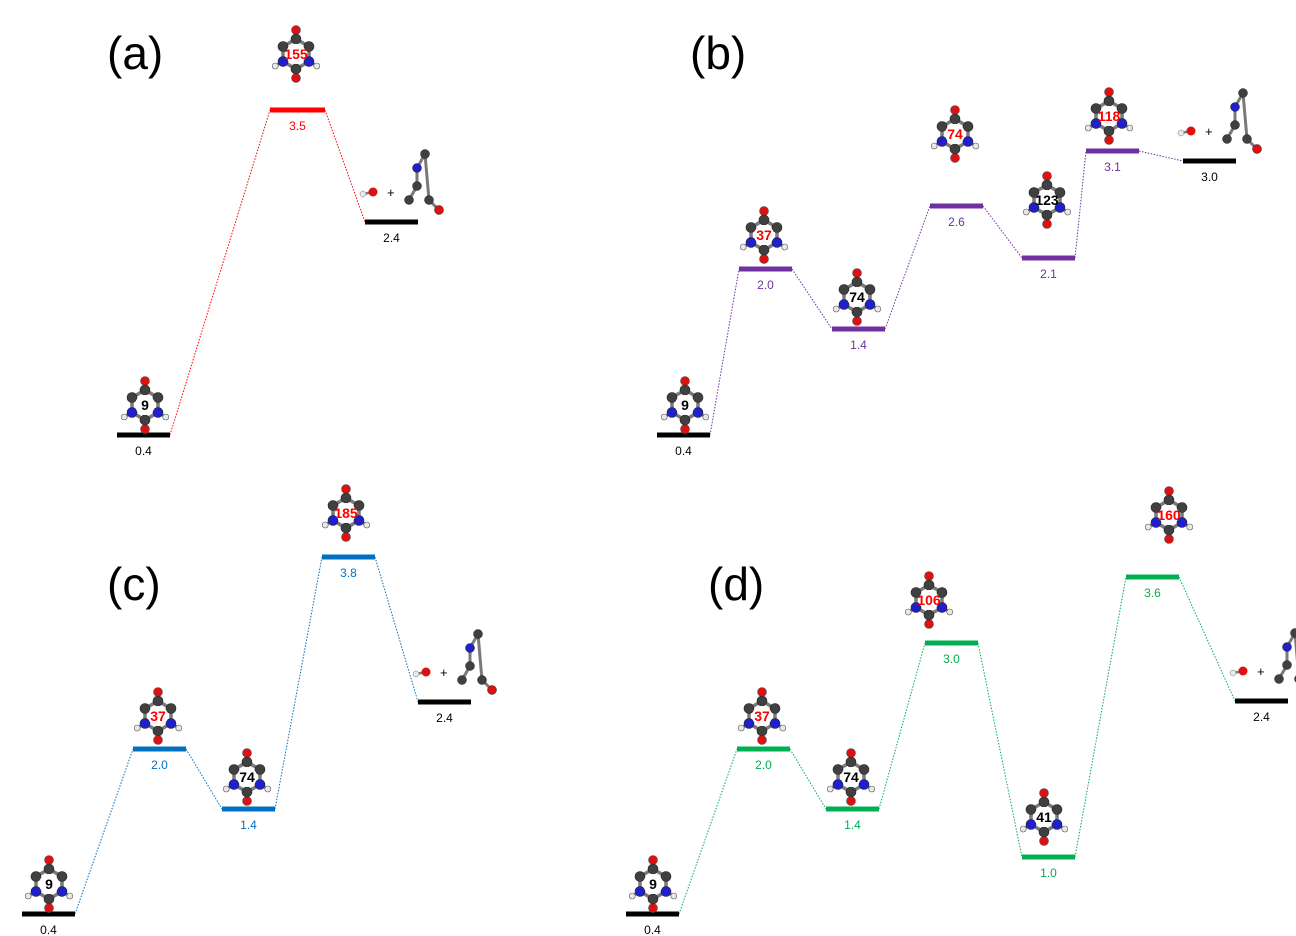 The width and height of the screenshot is (1296, 936). Describe the element at coordinates (1109, 116) in the screenshot. I see `ring-size-label-b-5: 118` at that location.